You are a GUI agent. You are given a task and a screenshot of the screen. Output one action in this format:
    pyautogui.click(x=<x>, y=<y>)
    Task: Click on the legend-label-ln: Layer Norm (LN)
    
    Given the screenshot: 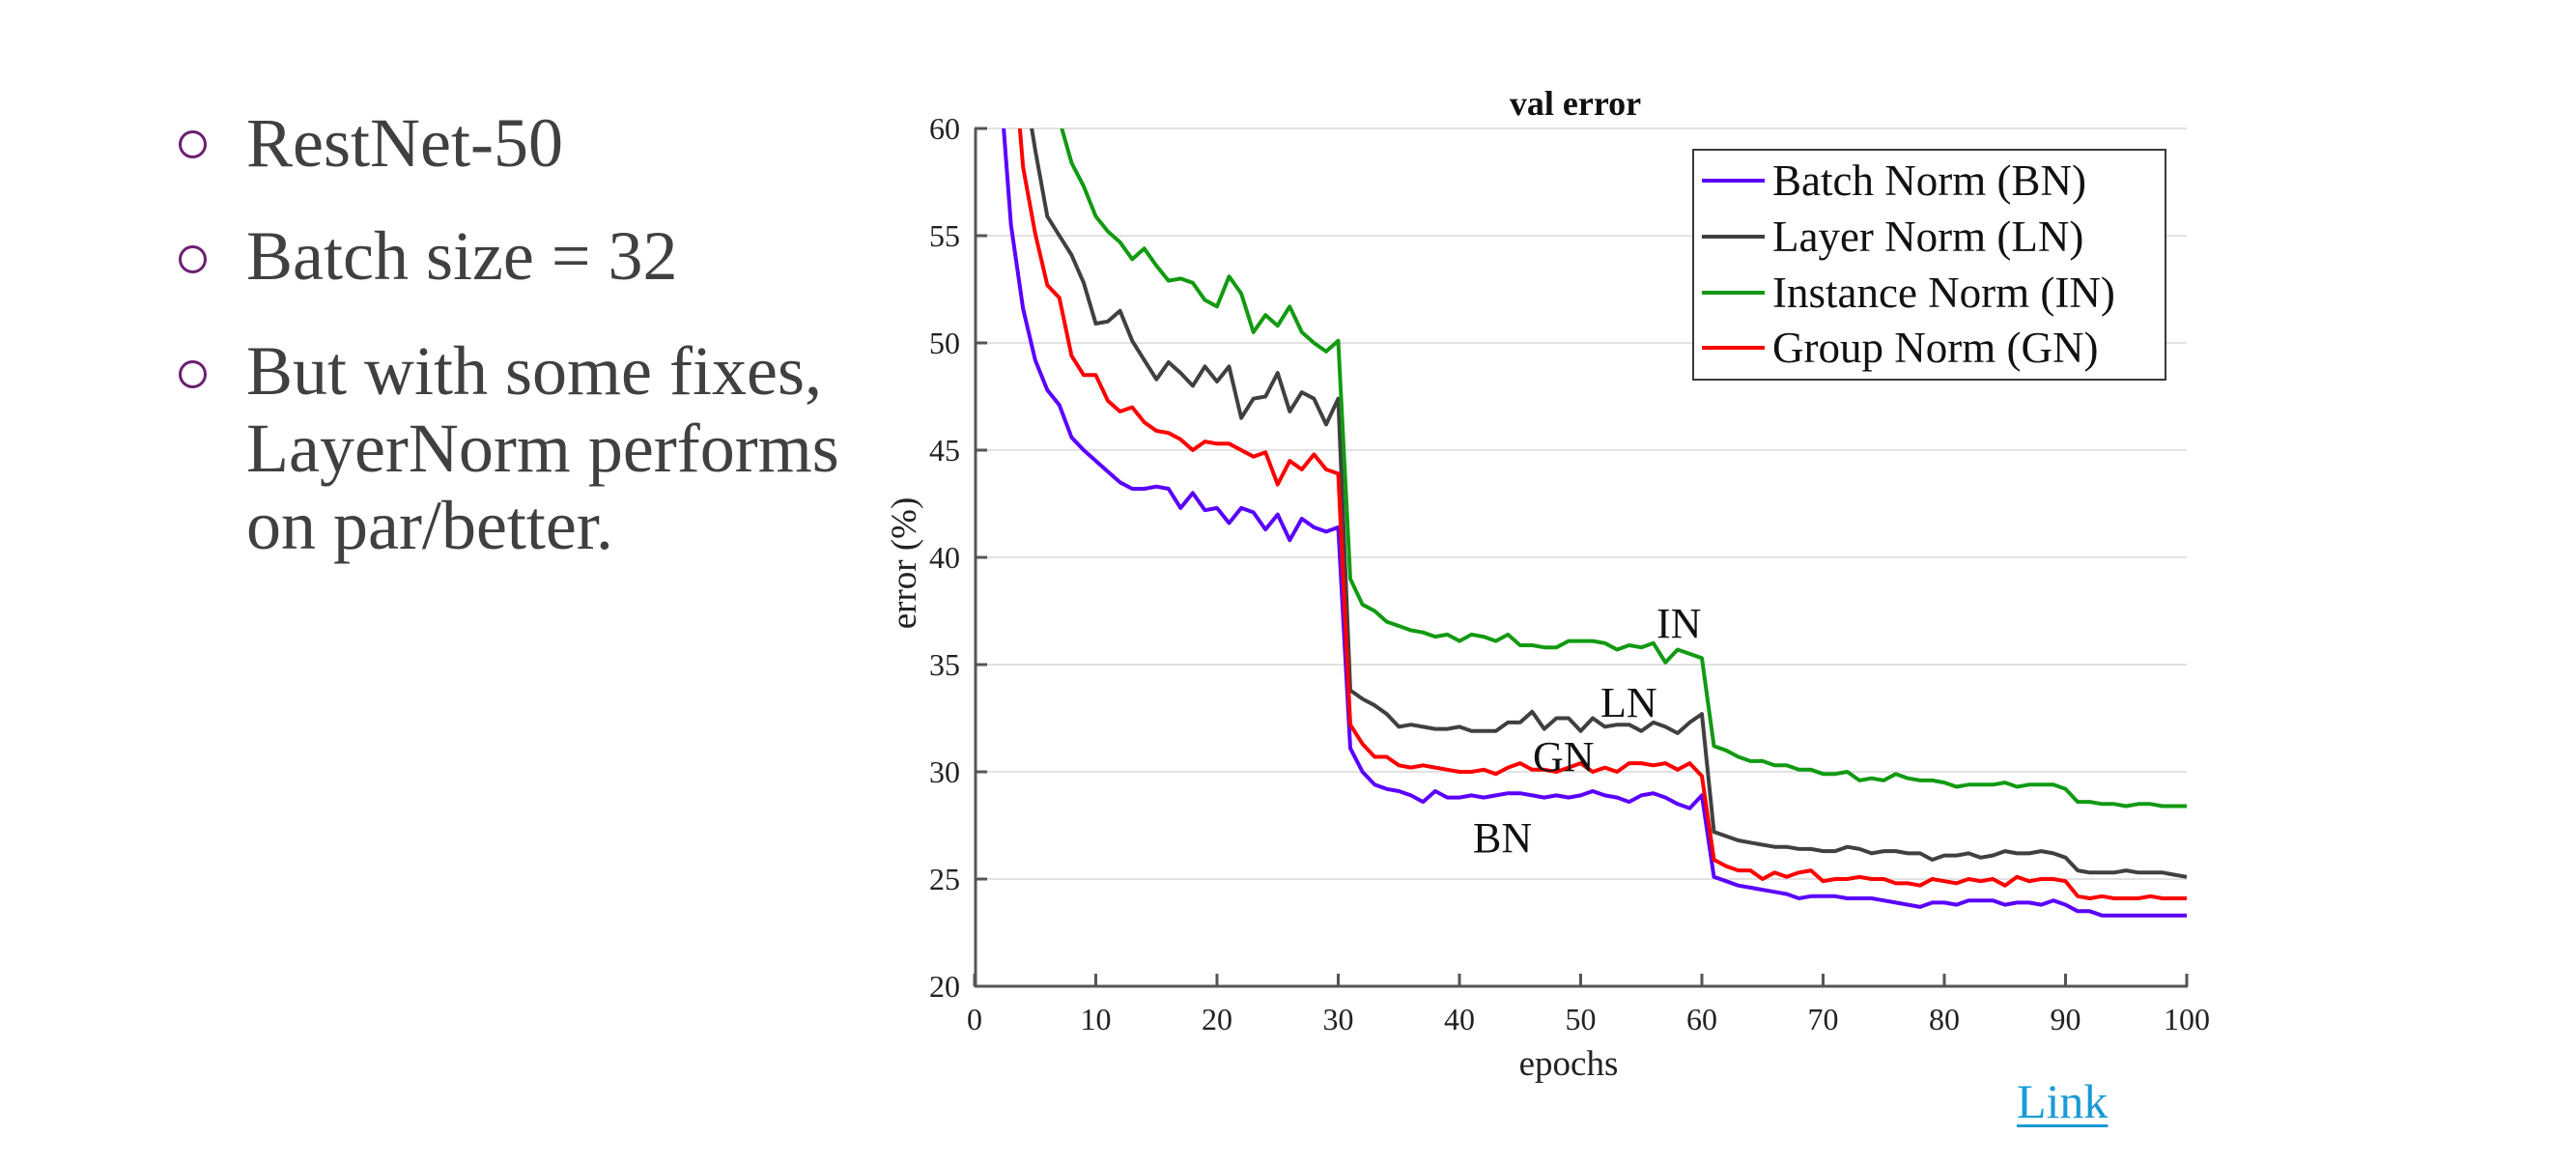 What is the action you would take?
    pyautogui.click(x=1927, y=237)
    